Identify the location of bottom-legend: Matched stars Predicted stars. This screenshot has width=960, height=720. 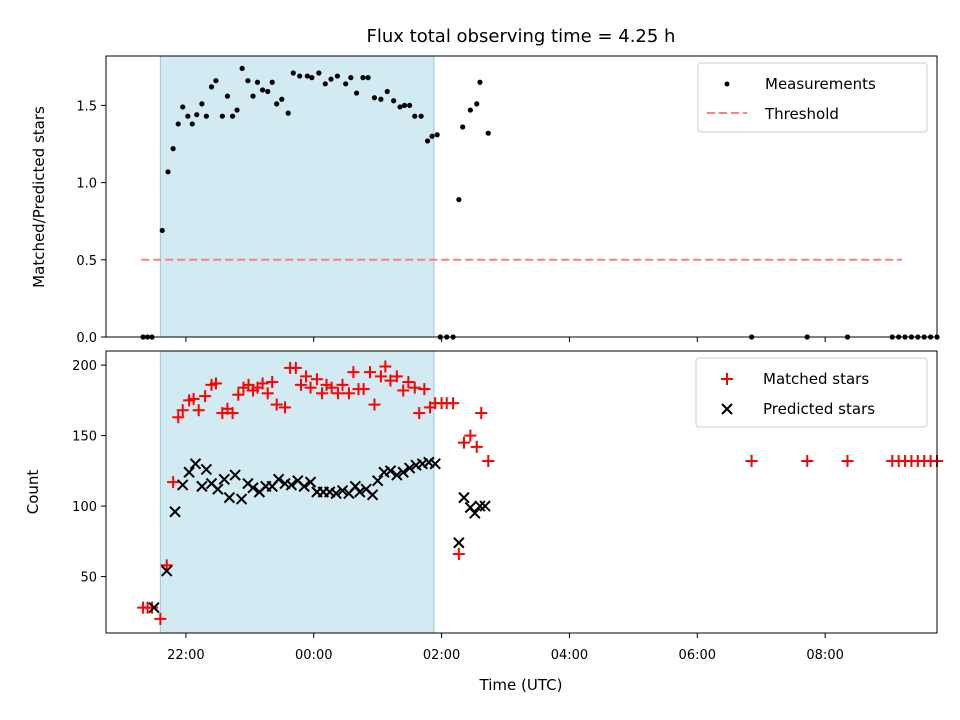
(811, 392).